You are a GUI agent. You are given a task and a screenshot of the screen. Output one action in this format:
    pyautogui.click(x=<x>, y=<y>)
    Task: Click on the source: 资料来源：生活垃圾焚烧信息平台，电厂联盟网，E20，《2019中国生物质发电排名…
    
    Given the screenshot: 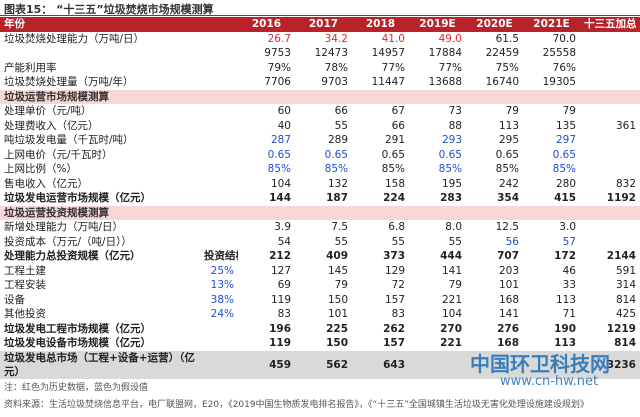 What is the action you would take?
    pyautogui.click(x=296, y=405)
    